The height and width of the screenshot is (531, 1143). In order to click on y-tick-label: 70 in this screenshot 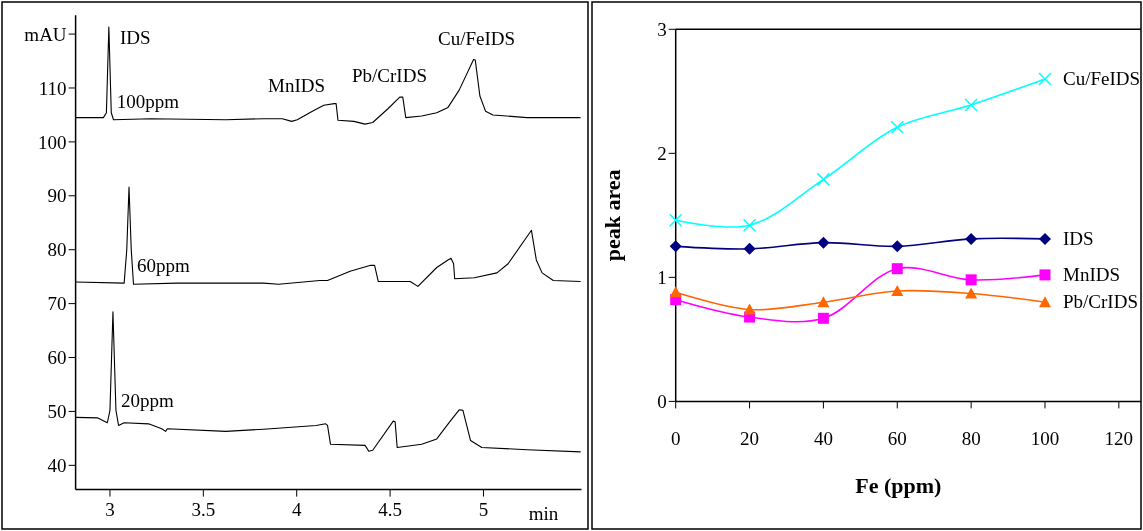, I will do `click(57, 304)`.